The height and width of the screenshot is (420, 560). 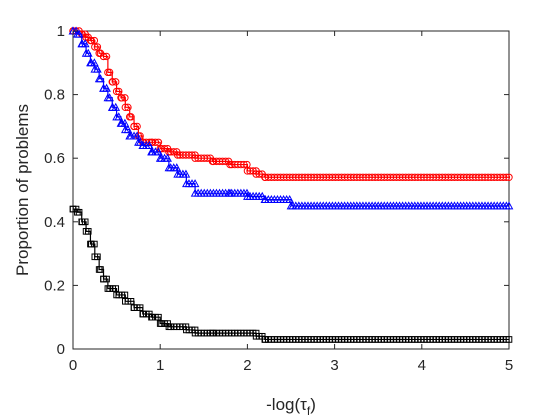 What do you see at coordinates (54, 158) in the screenshot?
I see `y-tick-label: 0.6` at bounding box center [54, 158].